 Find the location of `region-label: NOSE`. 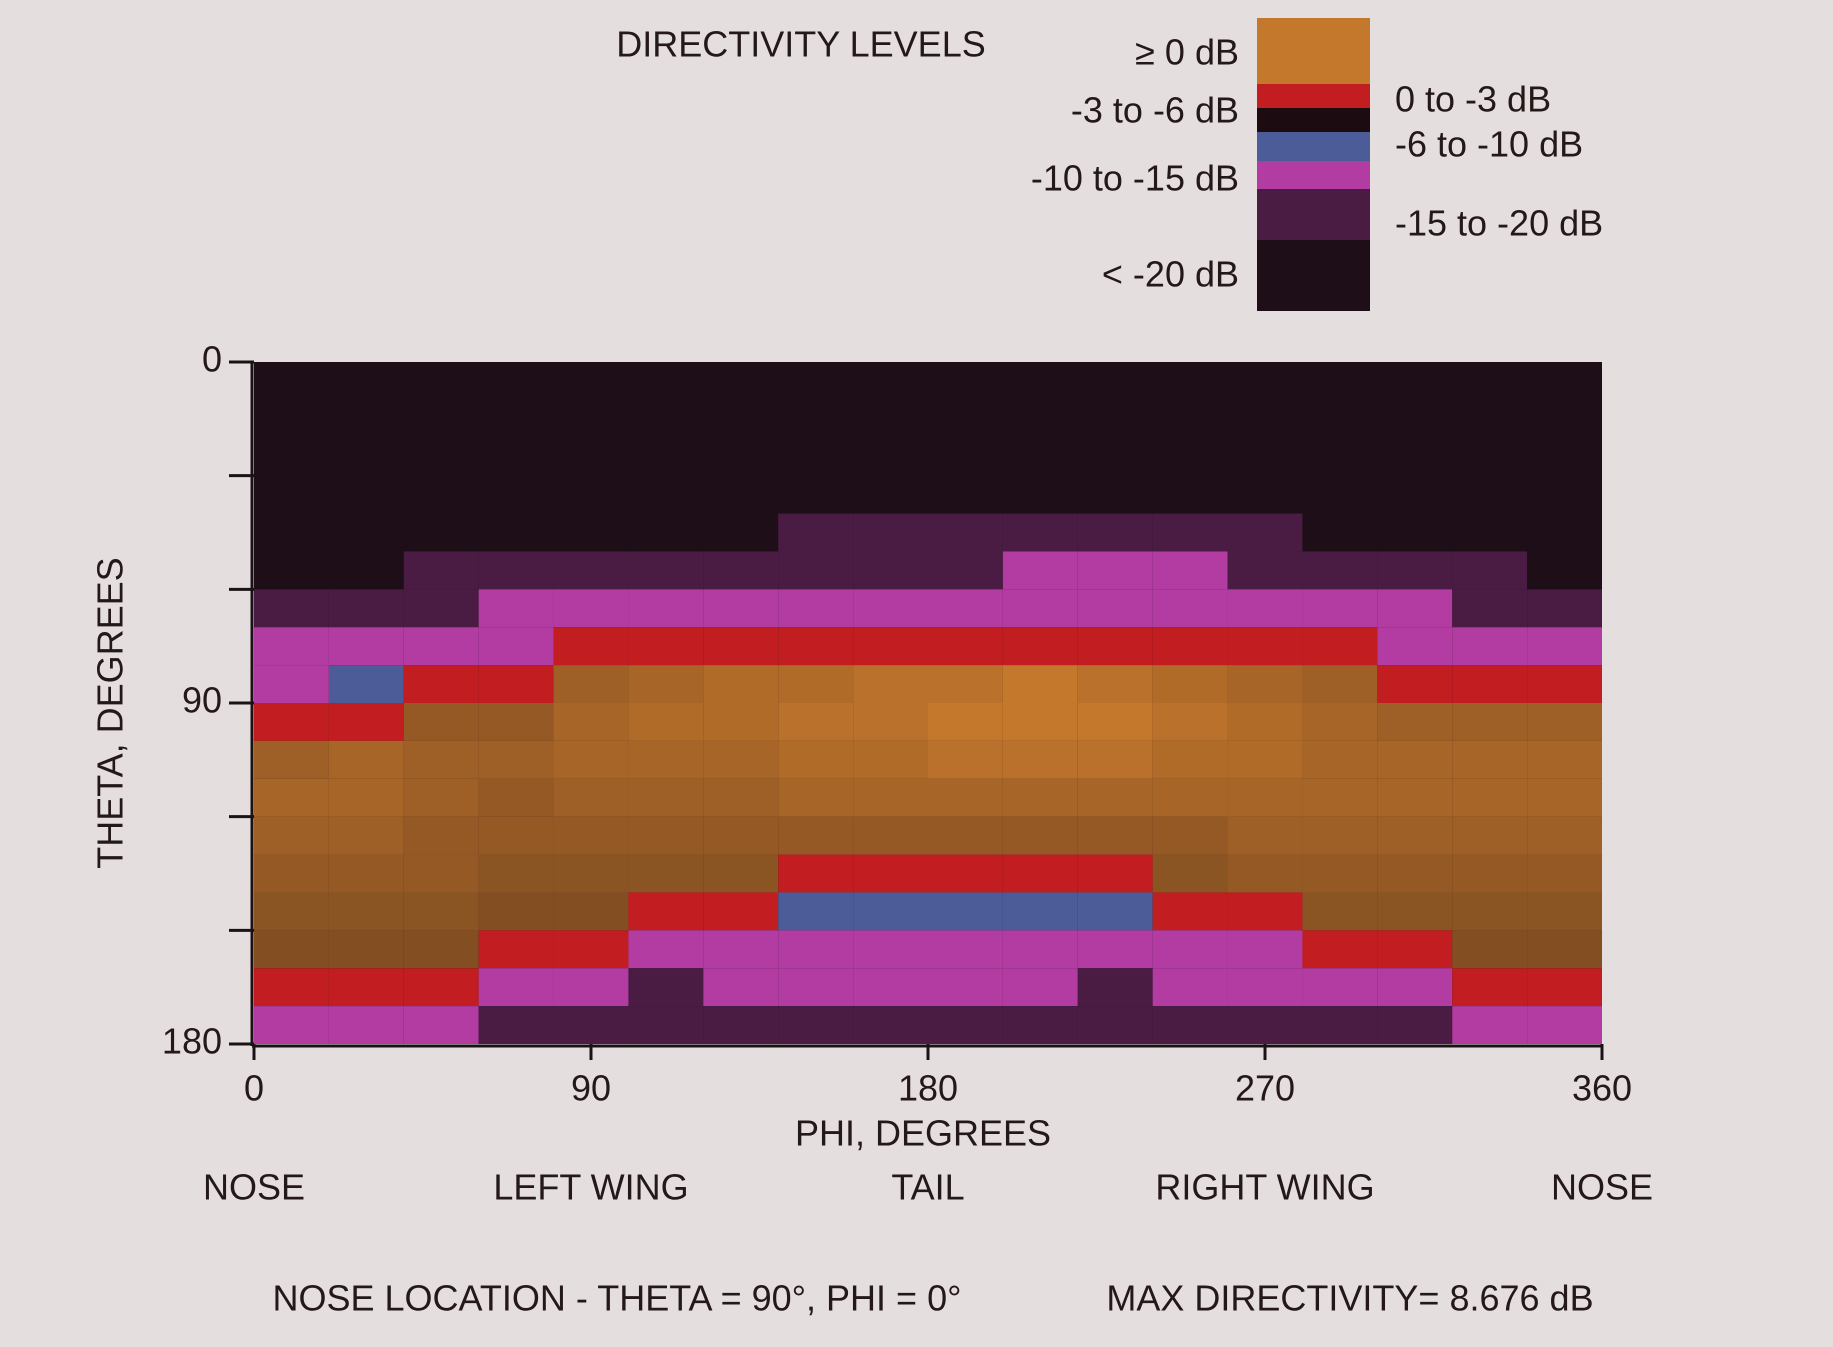

region-label: NOSE is located at coordinates (254, 1187).